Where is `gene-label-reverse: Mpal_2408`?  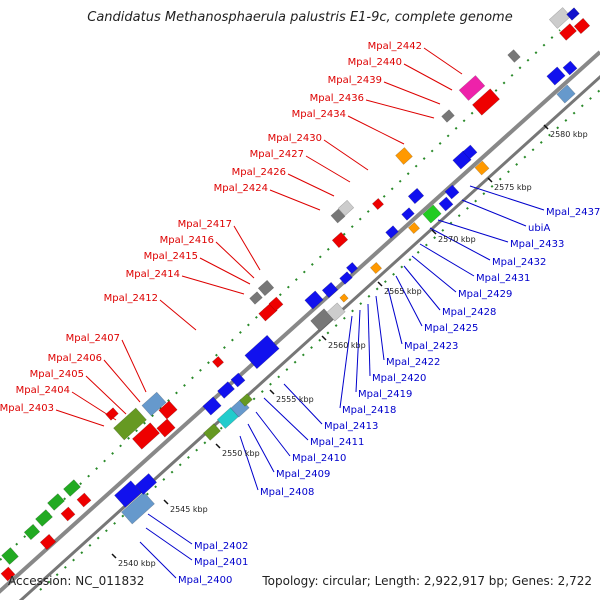
gene-label-reverse: Mpal_2408 is located at coordinates (287, 492).